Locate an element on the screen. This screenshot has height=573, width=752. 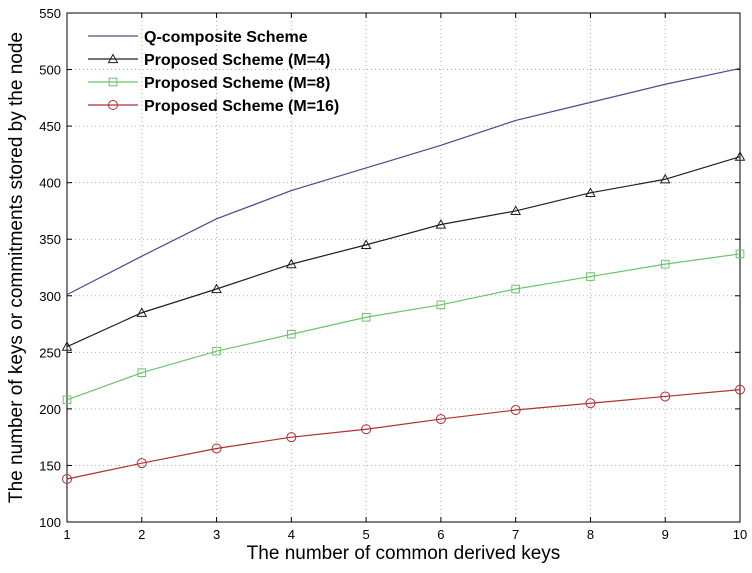
y-tick-label: 450 is located at coordinates (50, 126).